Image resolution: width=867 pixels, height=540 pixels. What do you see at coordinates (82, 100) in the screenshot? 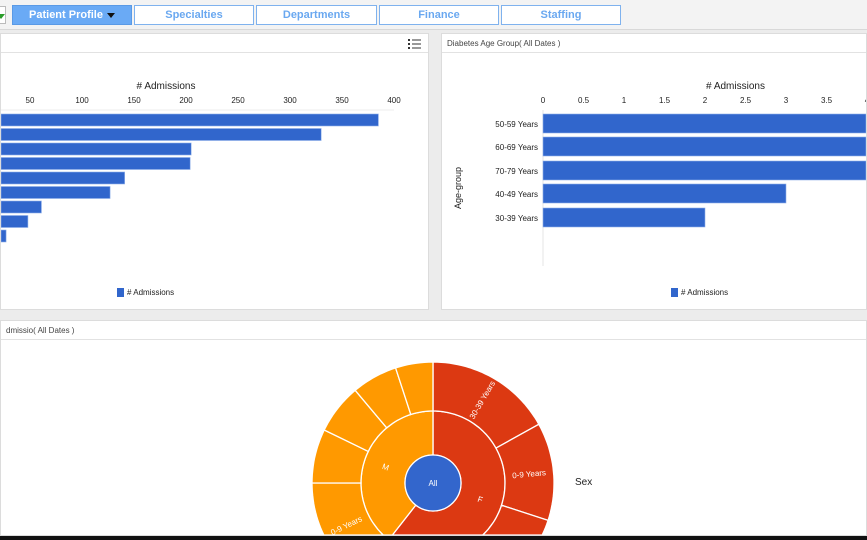
I see `x-tick-label: 100` at bounding box center [82, 100].